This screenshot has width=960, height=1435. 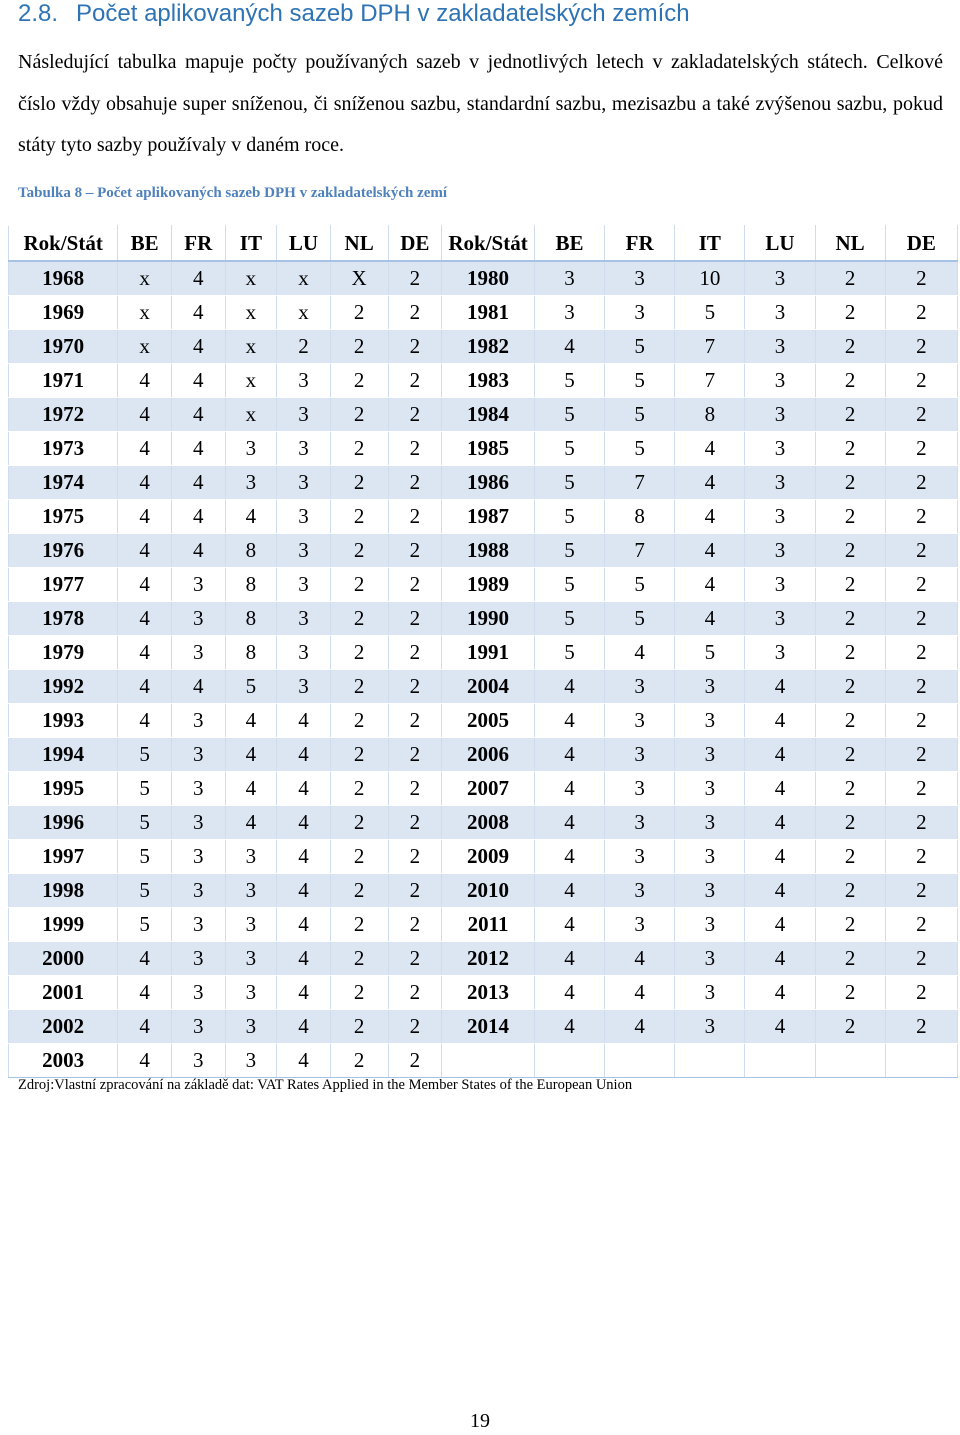 What do you see at coordinates (488, 890) in the screenshot?
I see `year-cell: 2010` at bounding box center [488, 890].